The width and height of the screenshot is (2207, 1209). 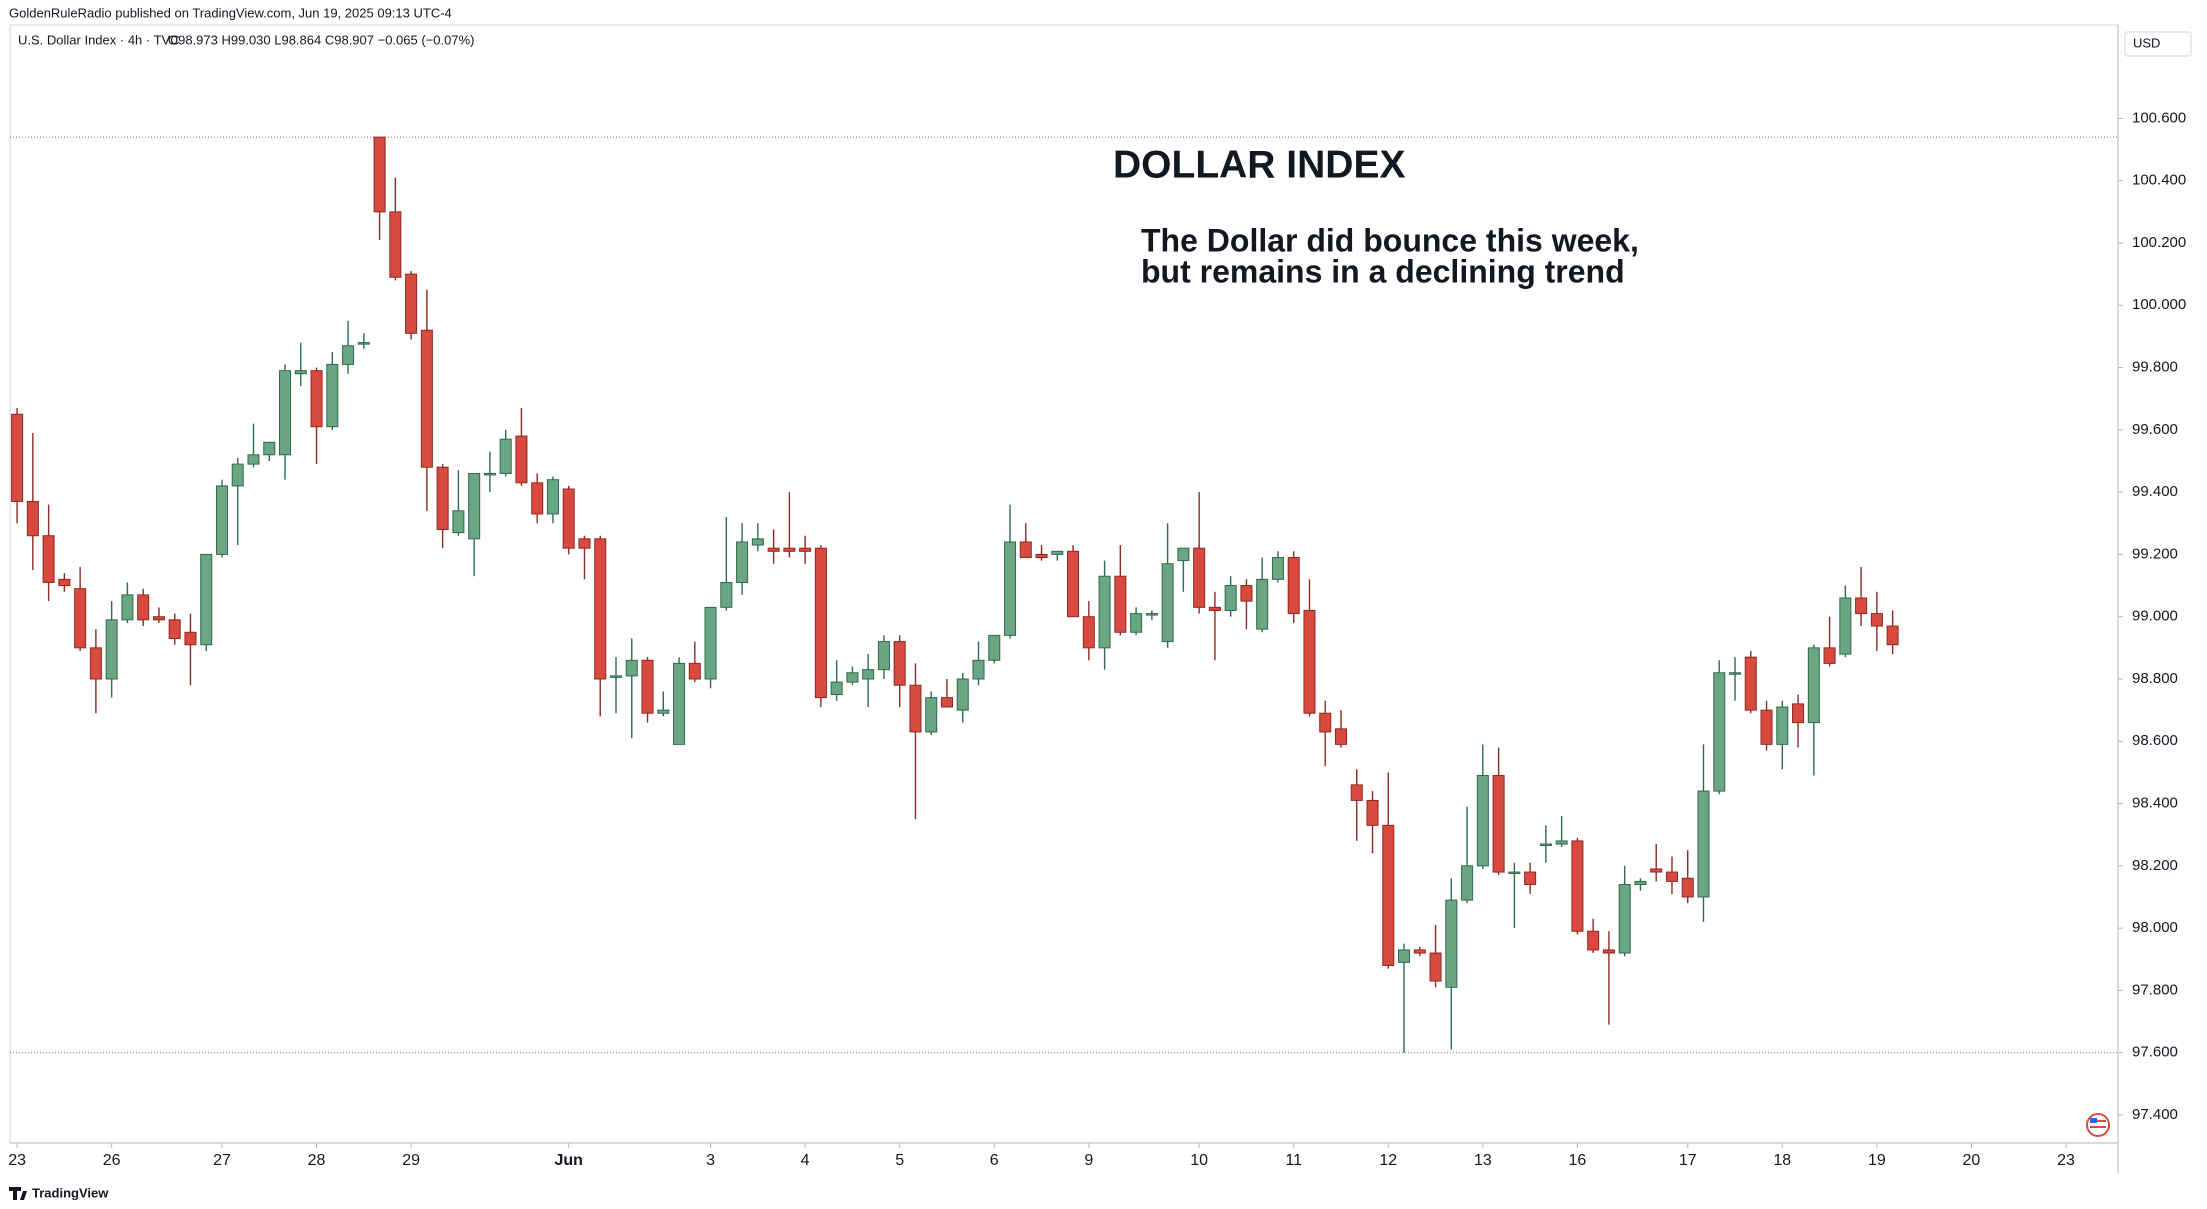 What do you see at coordinates (1383, 271) in the screenshot?
I see `annotation: but remains in a declining trend` at bounding box center [1383, 271].